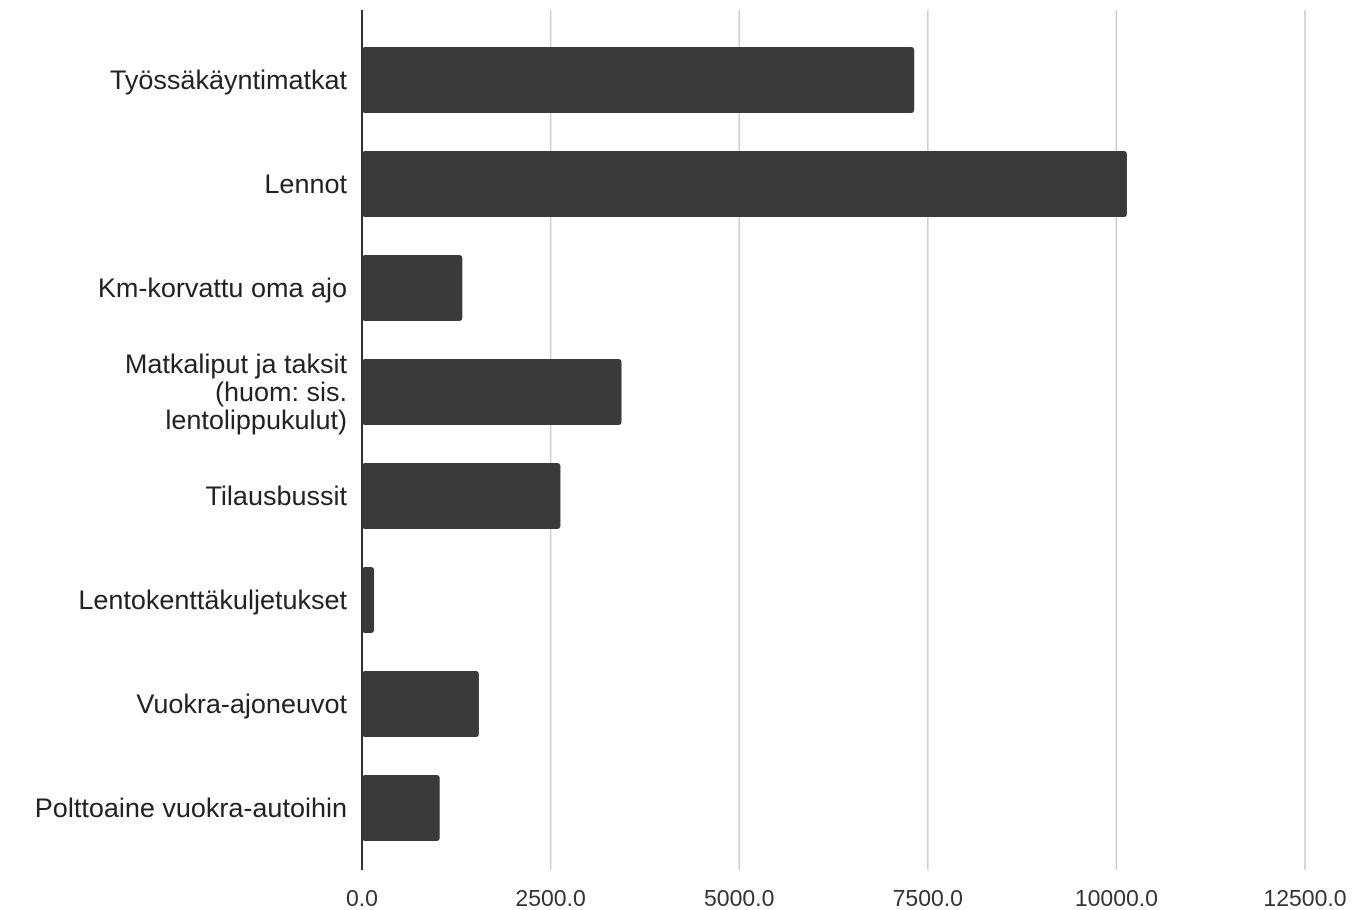 The height and width of the screenshot is (910, 1353). What do you see at coordinates (191, 808) in the screenshot?
I see `category-label: Polttoaine vuokra-autoihin` at bounding box center [191, 808].